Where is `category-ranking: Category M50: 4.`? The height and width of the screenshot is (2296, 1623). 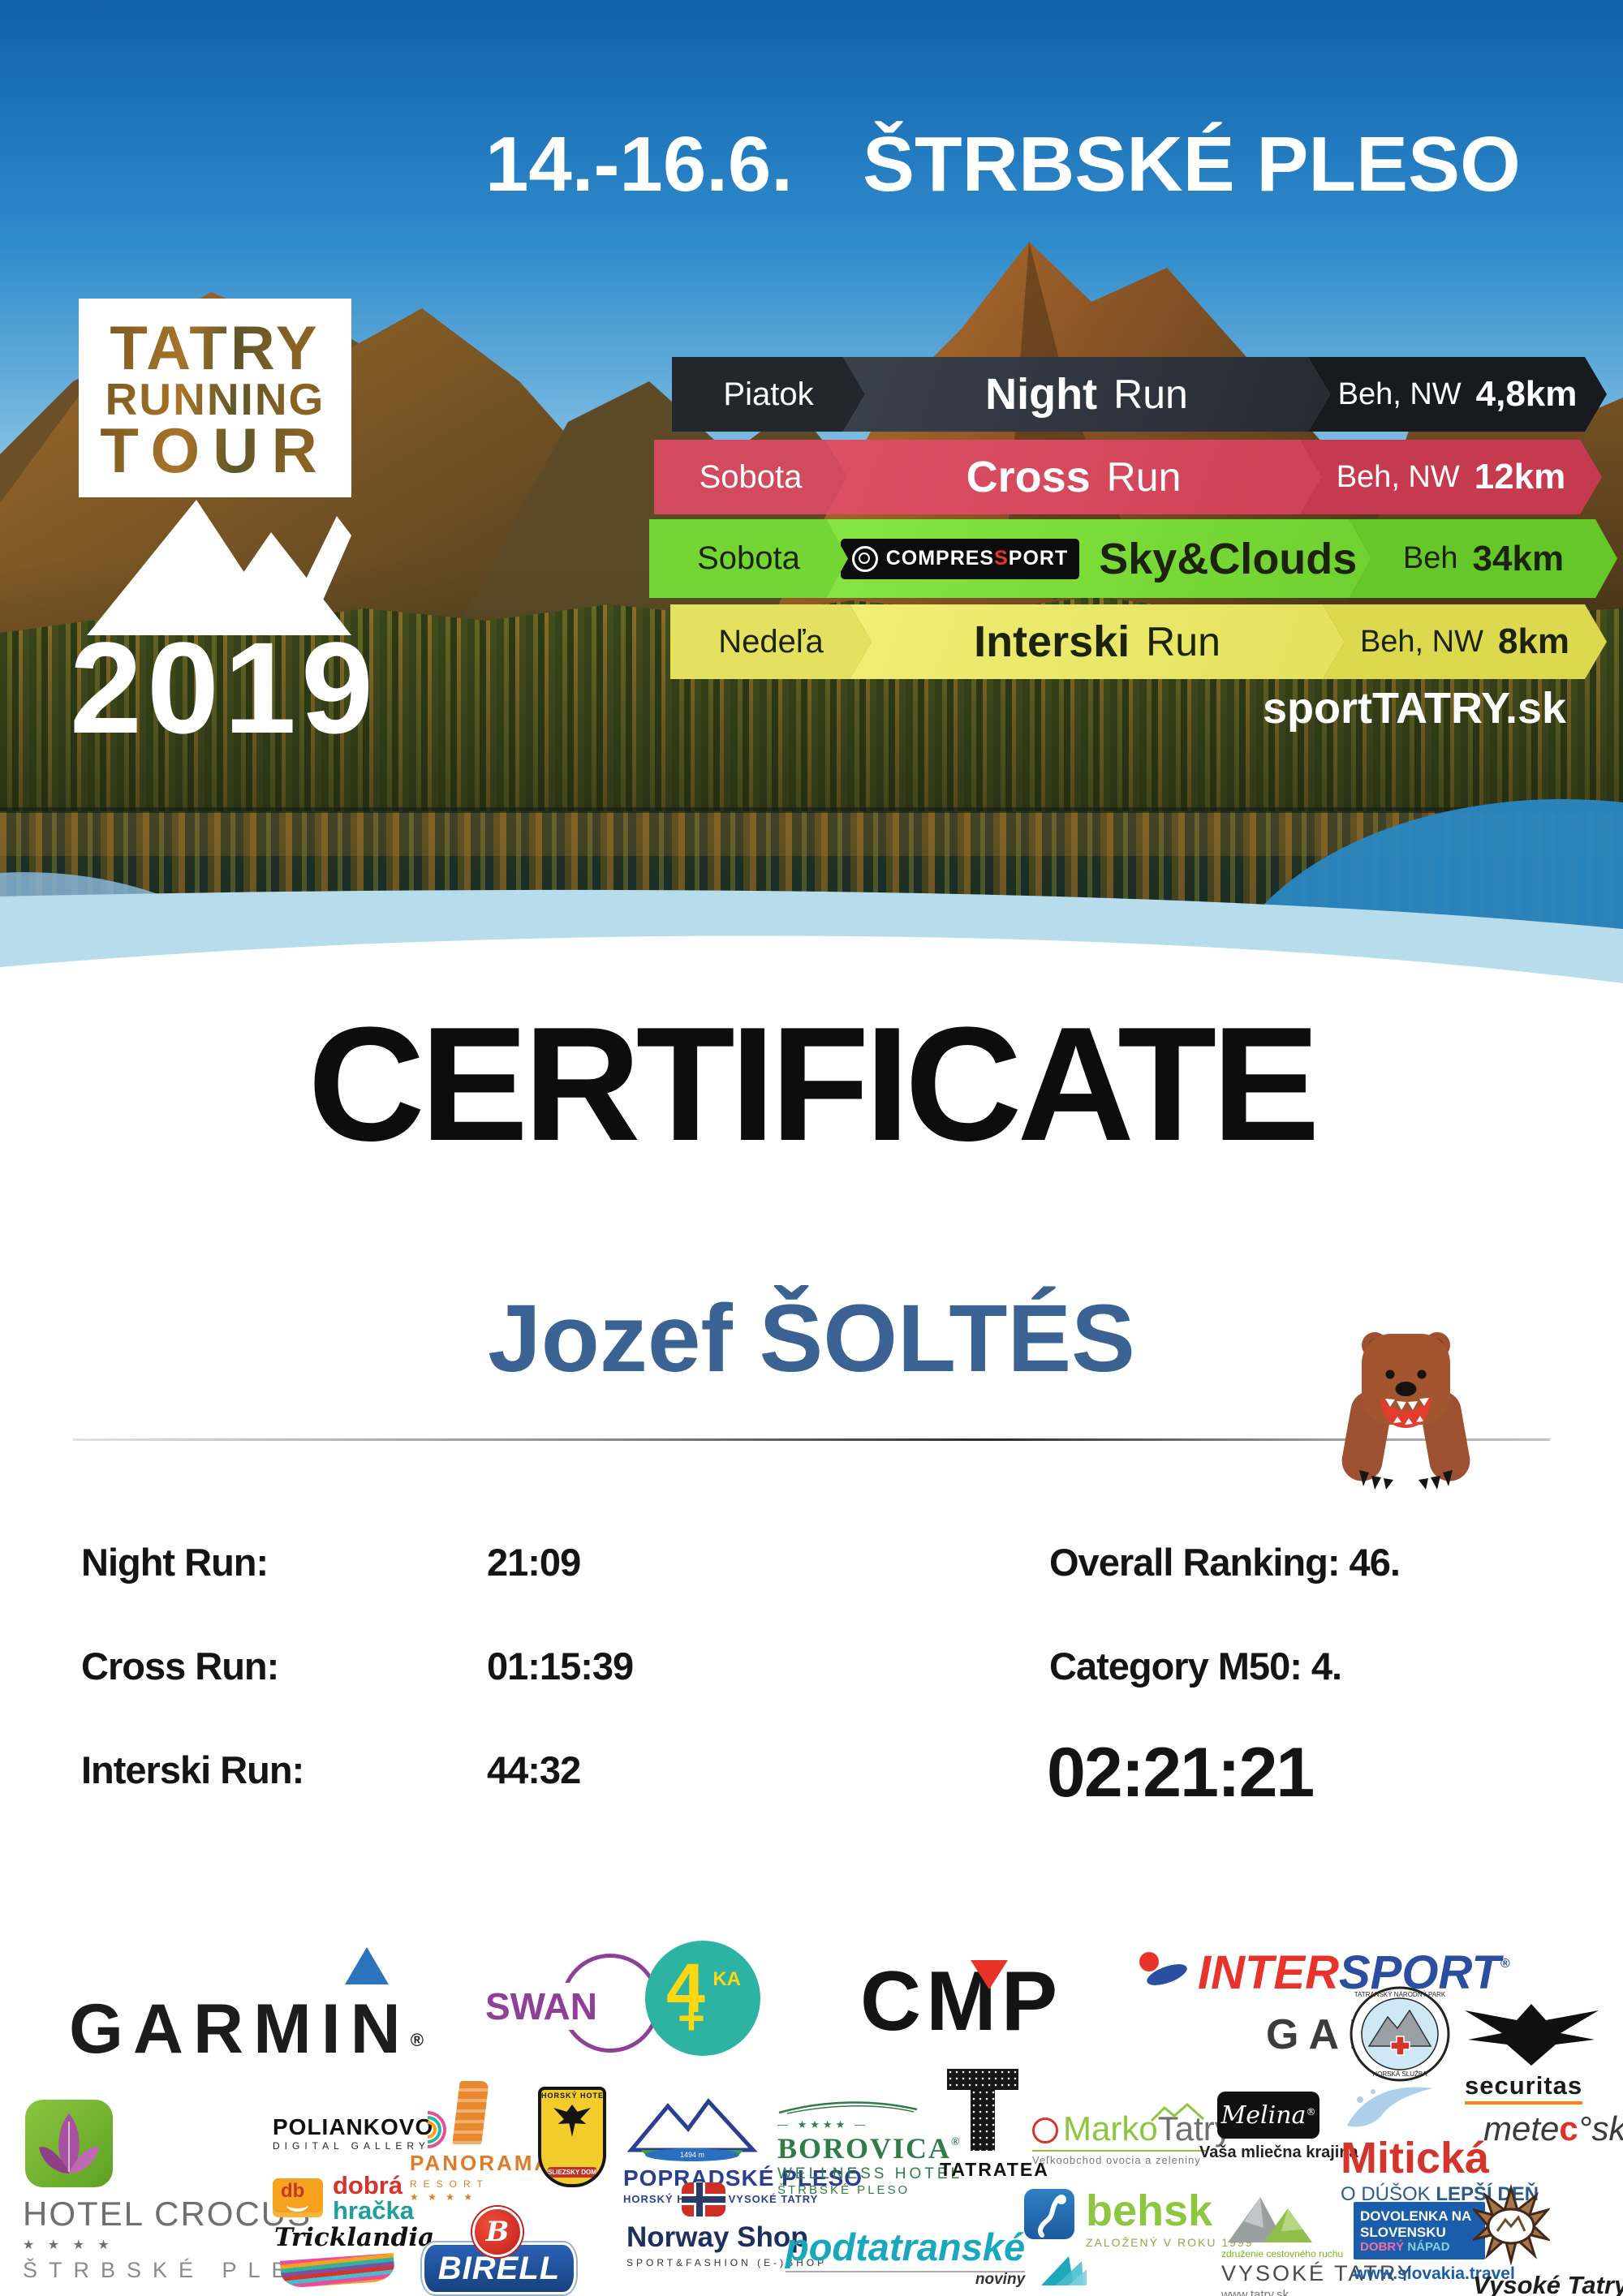 category-ranking: Category M50: 4. is located at coordinates (1195, 1666).